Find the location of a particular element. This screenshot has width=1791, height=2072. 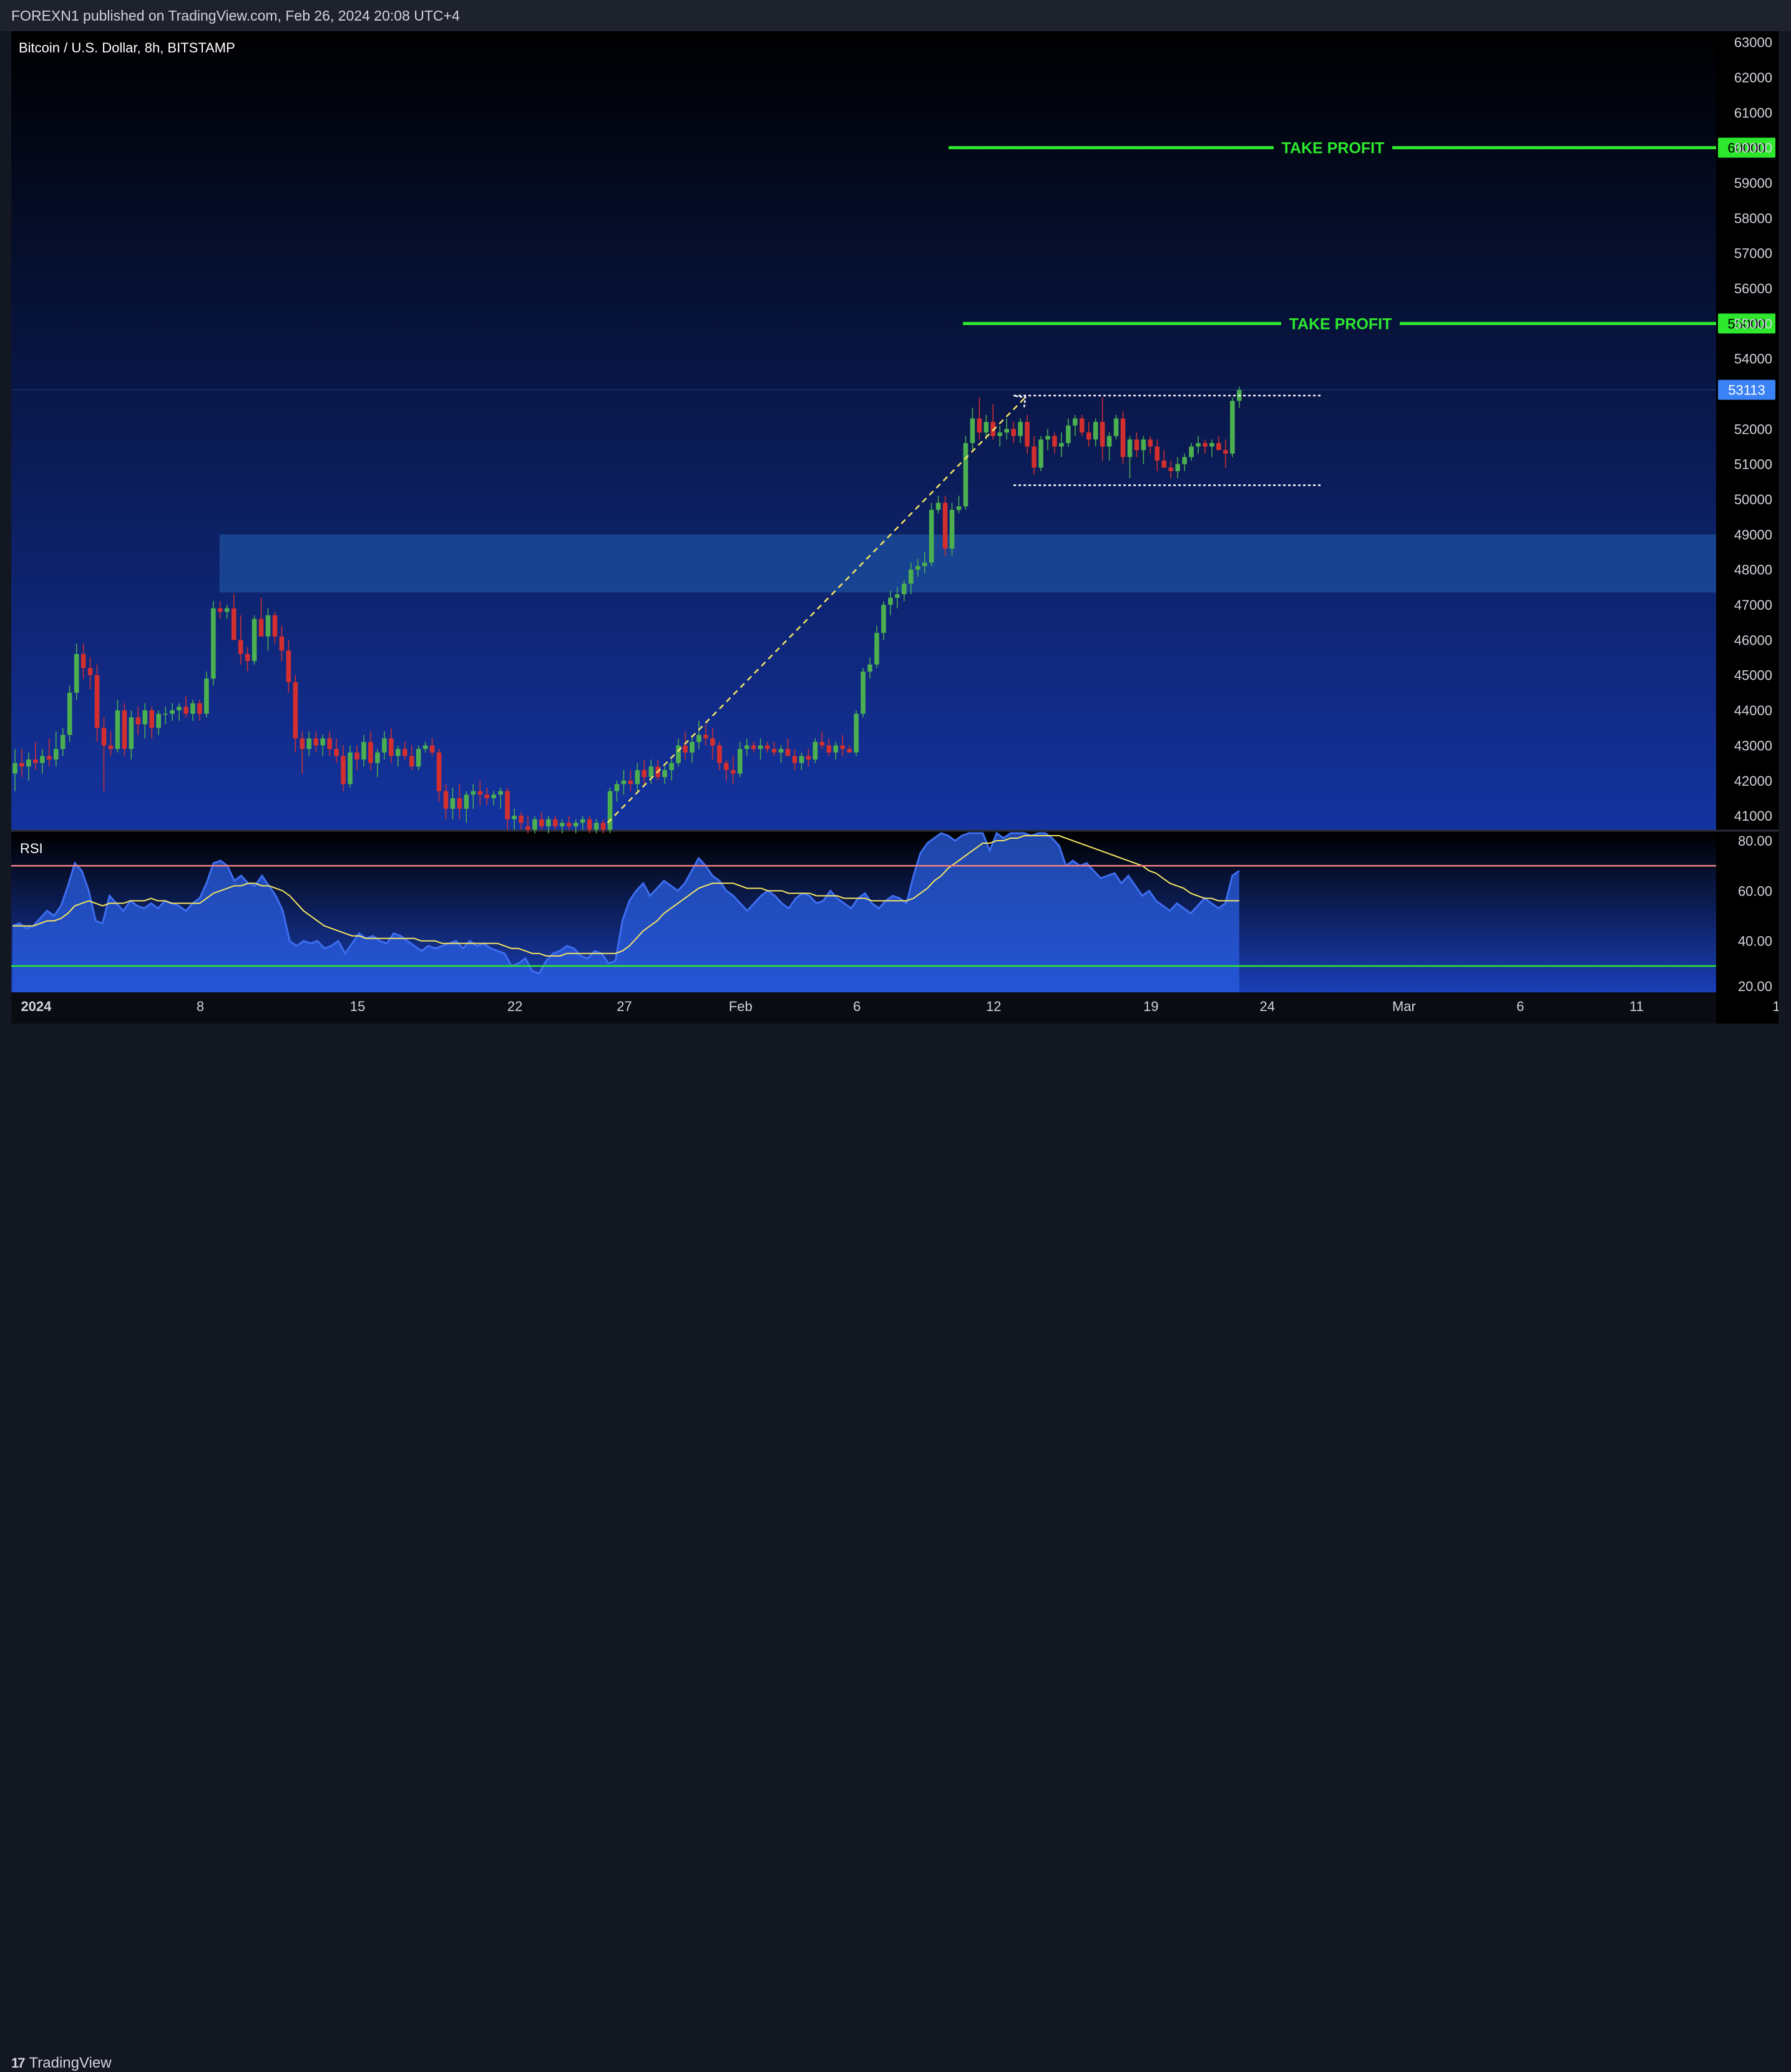

tradingview-brand: 17 TradingView is located at coordinates (61, 2063).